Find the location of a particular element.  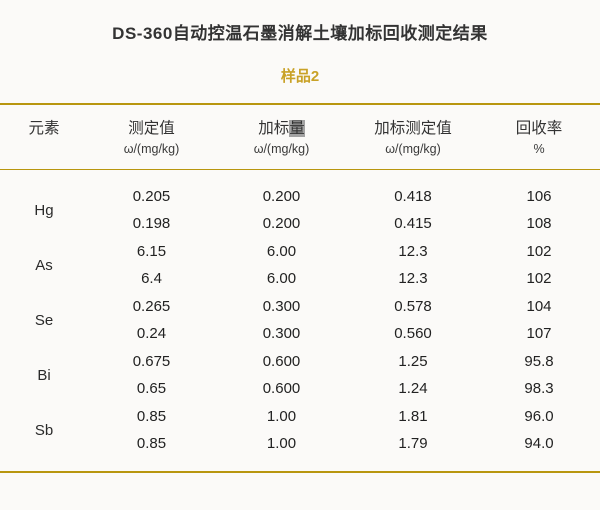

value-cell: 1.81 is located at coordinates (413, 416).